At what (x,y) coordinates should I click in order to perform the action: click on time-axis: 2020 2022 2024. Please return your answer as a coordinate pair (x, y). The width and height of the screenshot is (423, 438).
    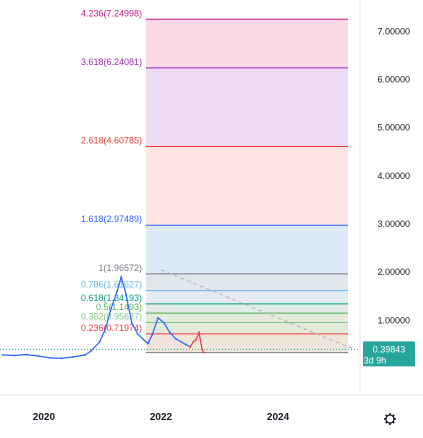
    Looking at the image, I should click on (211, 408).